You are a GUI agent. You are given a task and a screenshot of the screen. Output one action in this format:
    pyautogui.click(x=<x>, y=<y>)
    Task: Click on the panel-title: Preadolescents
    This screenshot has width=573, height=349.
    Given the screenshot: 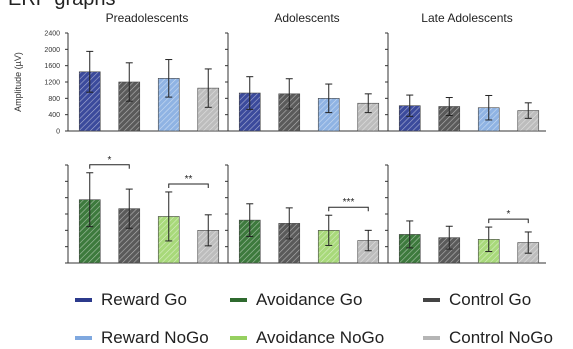 What is the action you would take?
    pyautogui.click(x=147, y=18)
    